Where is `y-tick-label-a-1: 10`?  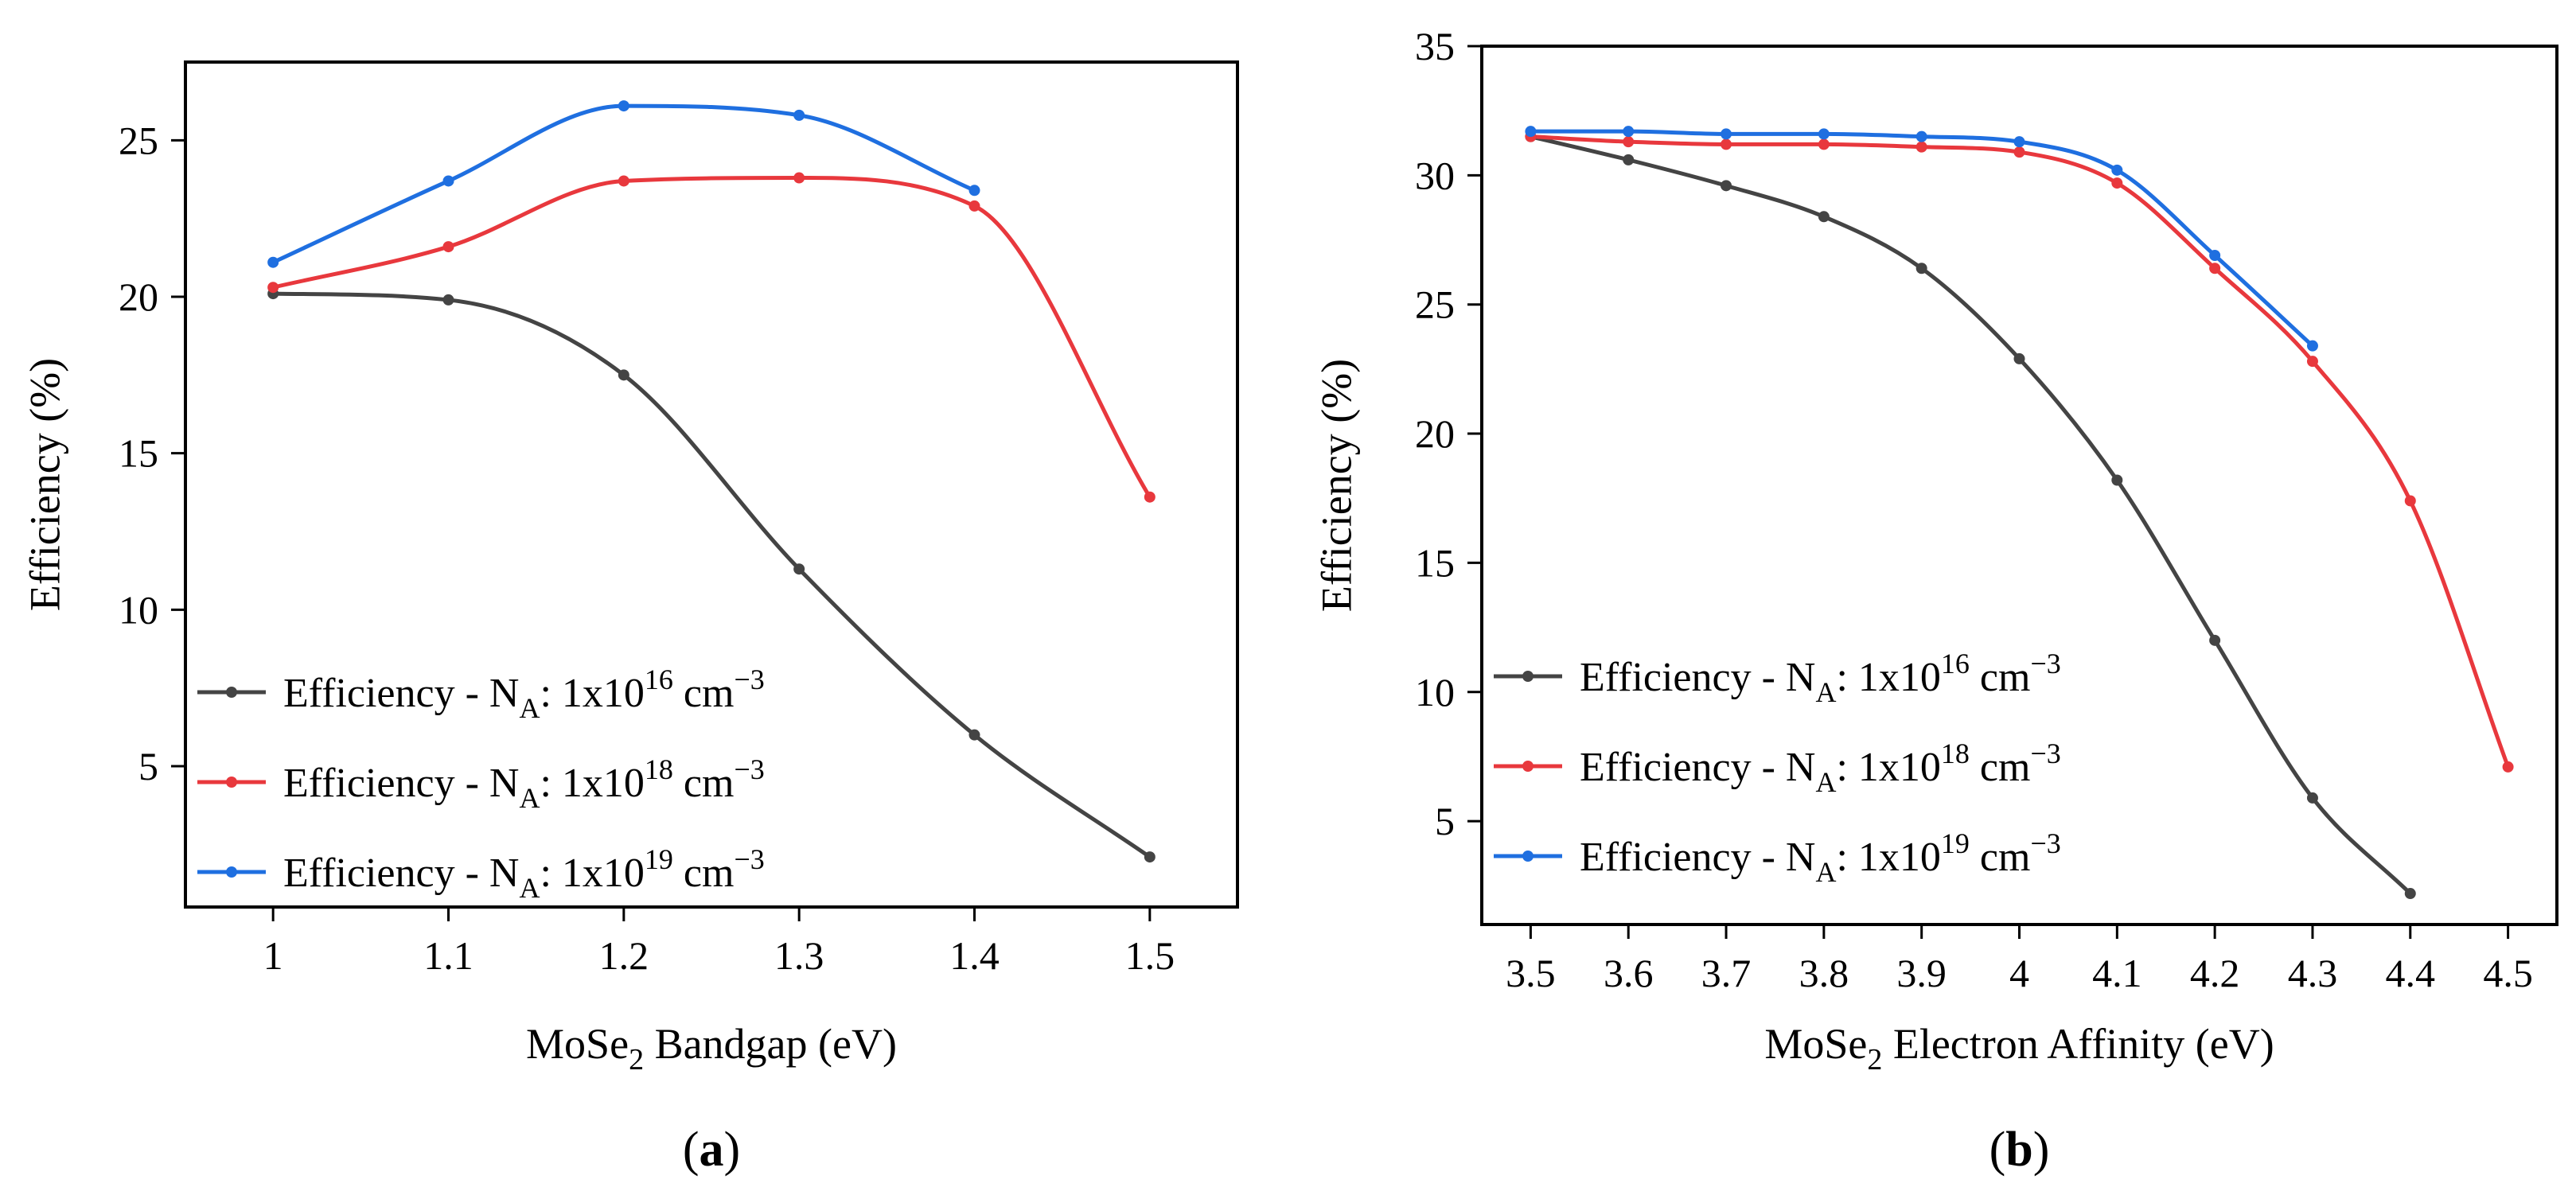
y-tick-label-a-1: 10 is located at coordinates (138, 609).